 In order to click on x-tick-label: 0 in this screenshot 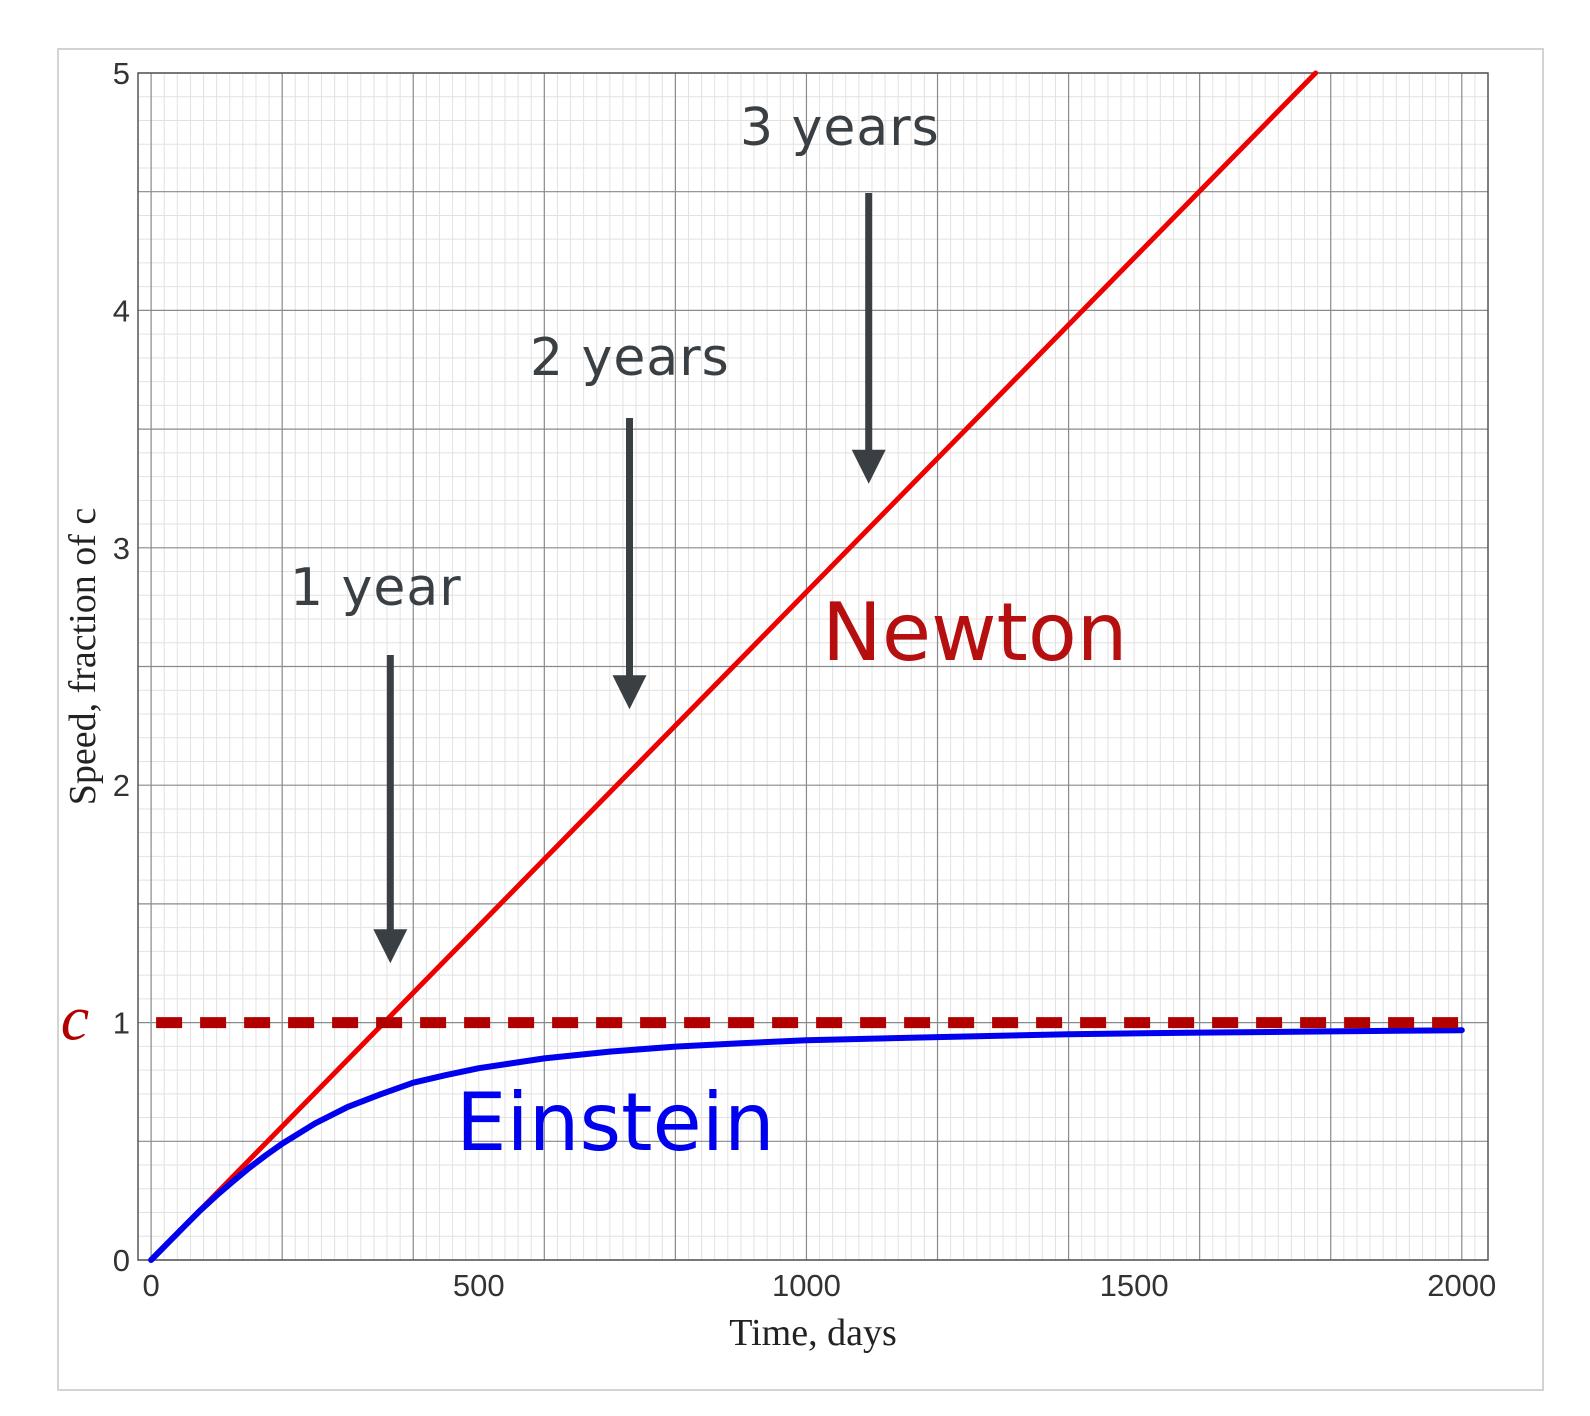, I will do `click(150, 1285)`.